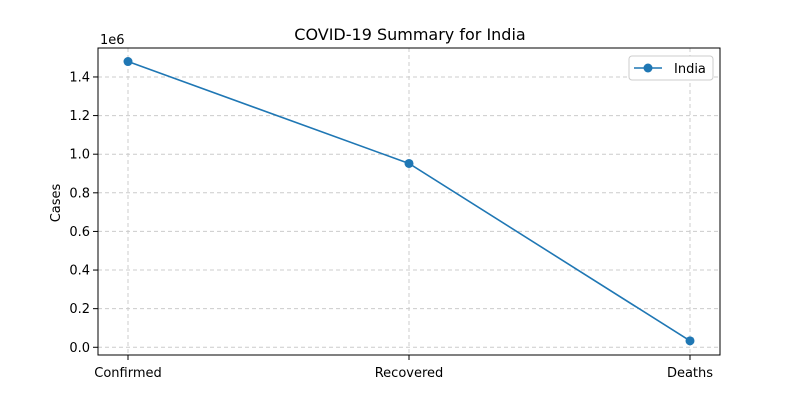  I want to click on x-tick-label: Deaths, so click(690, 373).